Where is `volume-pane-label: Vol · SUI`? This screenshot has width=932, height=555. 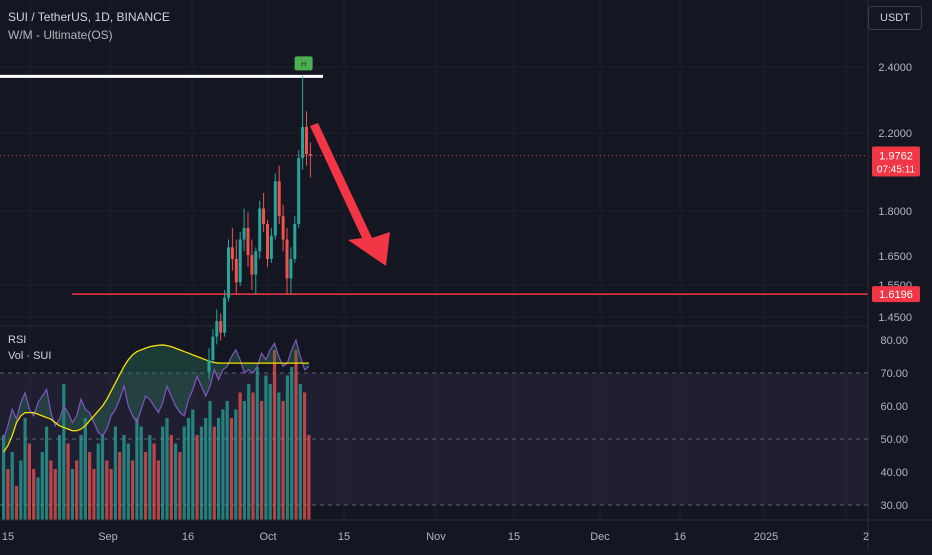 volume-pane-label: Vol · SUI is located at coordinates (30, 356).